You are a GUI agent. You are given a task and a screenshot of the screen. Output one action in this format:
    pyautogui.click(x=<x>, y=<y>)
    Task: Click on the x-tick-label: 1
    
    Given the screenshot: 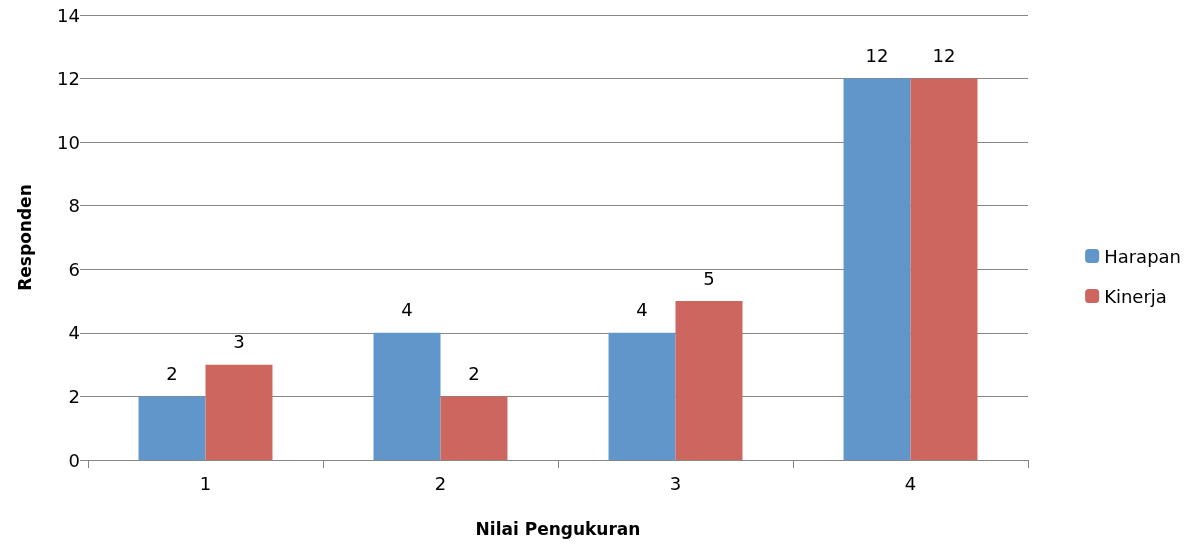 What is the action you would take?
    pyautogui.click(x=205, y=483)
    